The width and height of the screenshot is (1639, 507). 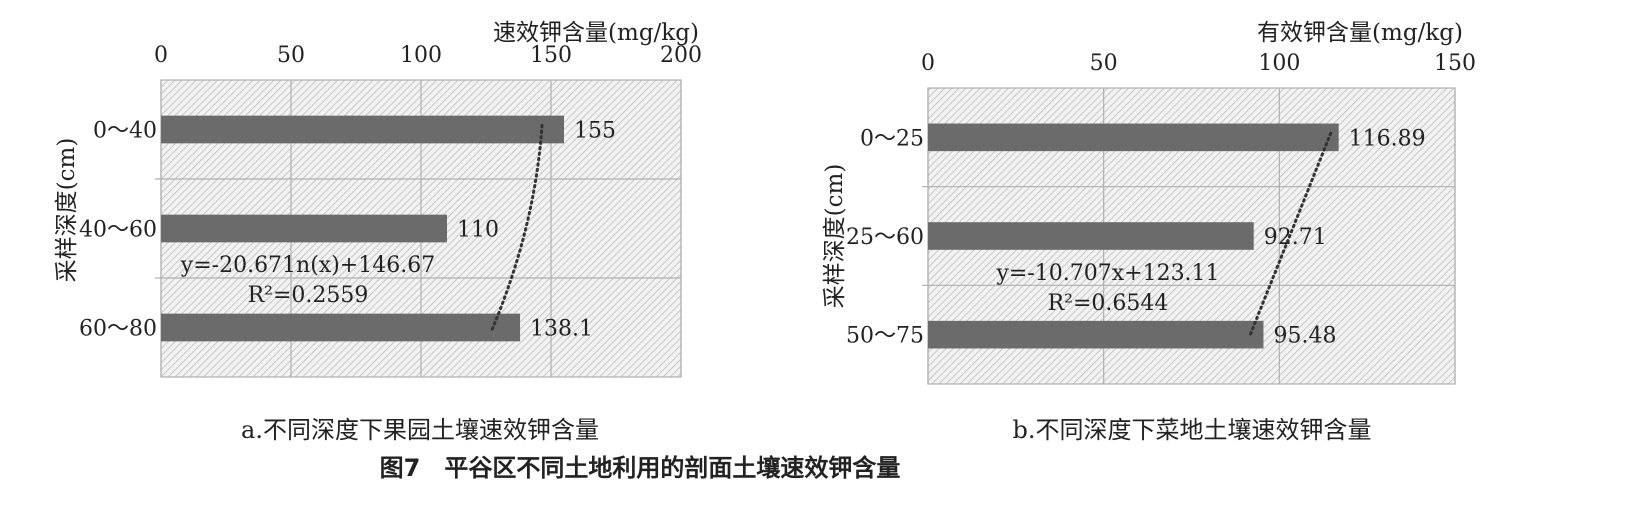 I want to click on chart-a-trendline, so click(x=517, y=227).